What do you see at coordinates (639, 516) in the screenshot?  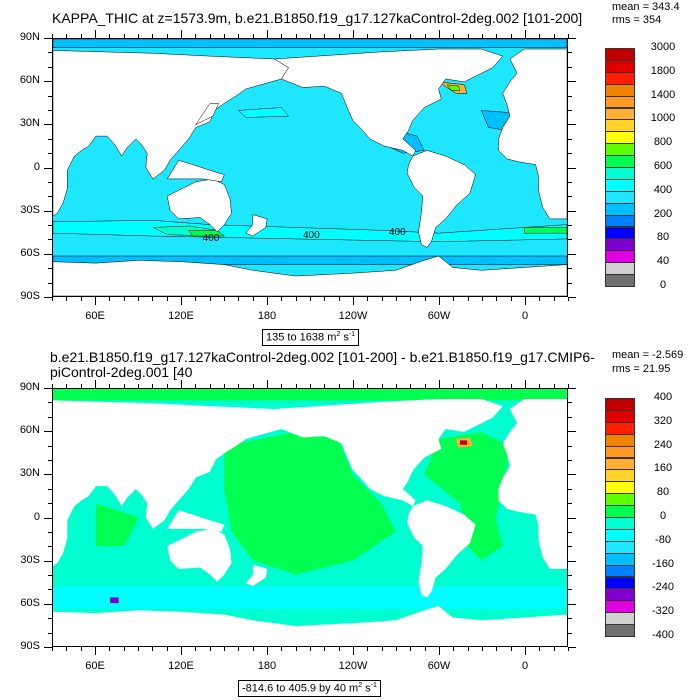 I see `panel2-colorbar: 400 320 240 160 80 0 -80 -160 -240 -320 -400` at bounding box center [639, 516].